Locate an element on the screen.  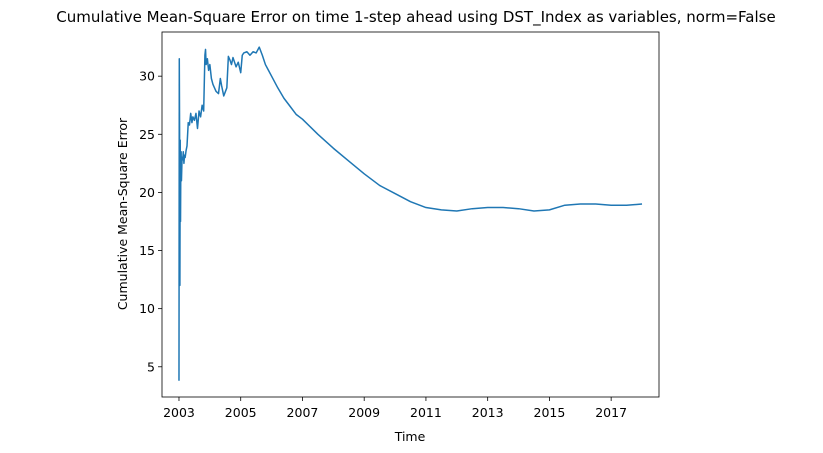
x-tick-label: 2007 is located at coordinates (303, 412).